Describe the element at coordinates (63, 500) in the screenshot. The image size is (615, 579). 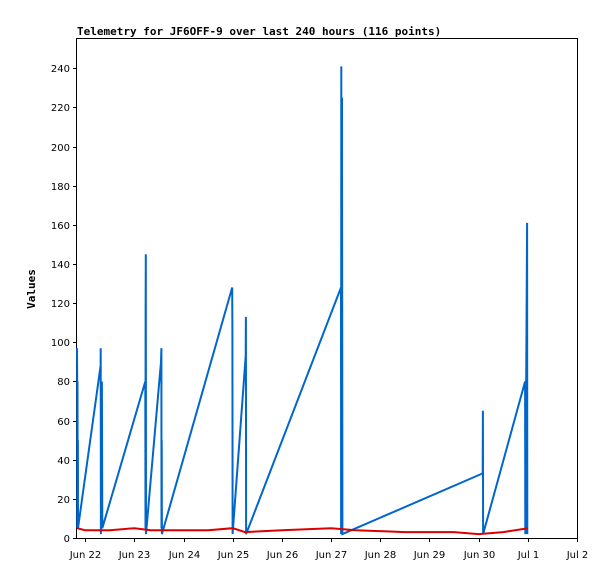
I see `y-tick-label: 20` at that location.